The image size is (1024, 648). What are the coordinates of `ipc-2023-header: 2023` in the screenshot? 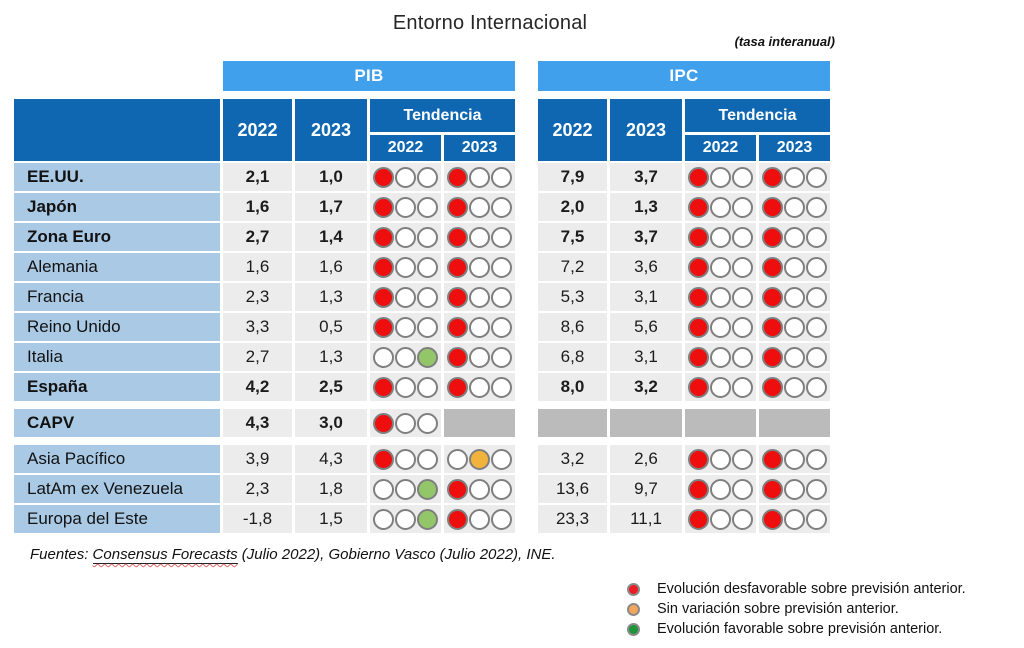 It's located at (646, 130).